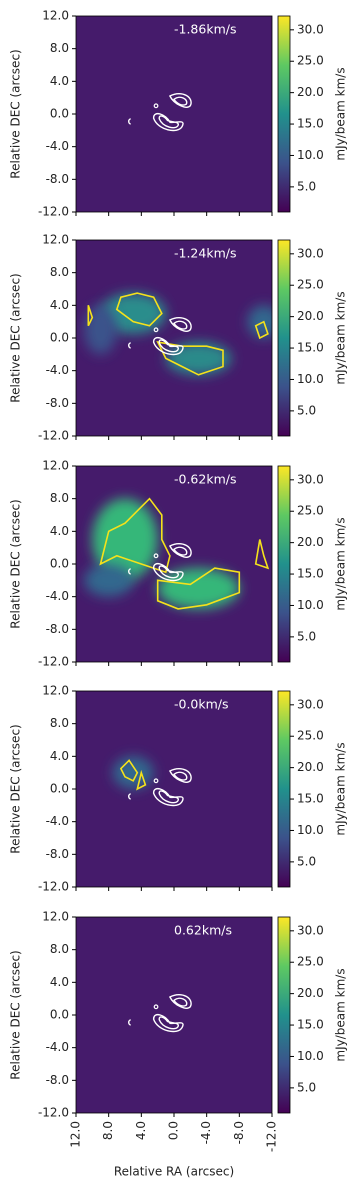 This screenshot has height=1189, width=358. I want to click on x-tick-label: 0.0, so click(174, 1130).